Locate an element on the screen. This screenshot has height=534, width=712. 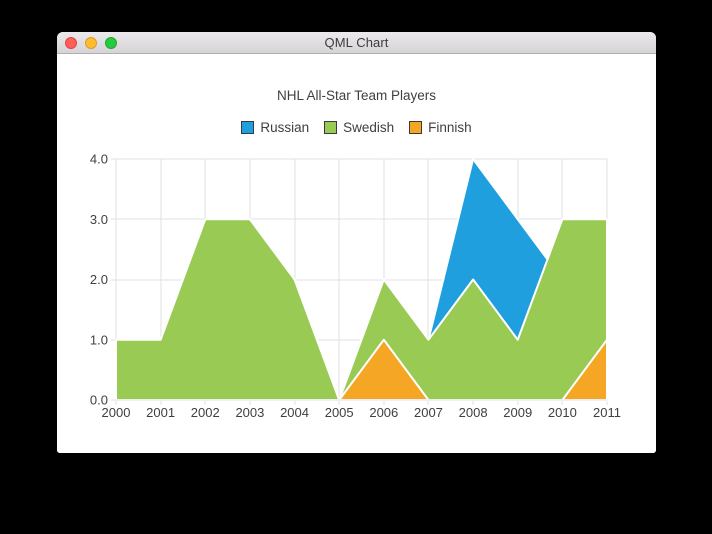
finnish-series-marker-icon is located at coordinates (416, 127).